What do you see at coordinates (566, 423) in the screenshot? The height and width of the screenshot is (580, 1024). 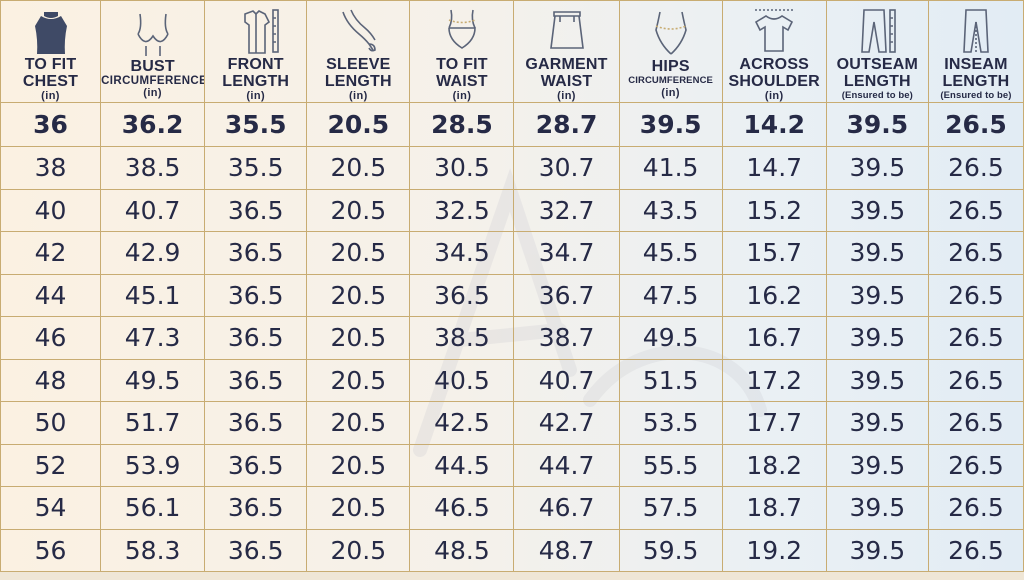 I see `size-cell: 42.7` at bounding box center [566, 423].